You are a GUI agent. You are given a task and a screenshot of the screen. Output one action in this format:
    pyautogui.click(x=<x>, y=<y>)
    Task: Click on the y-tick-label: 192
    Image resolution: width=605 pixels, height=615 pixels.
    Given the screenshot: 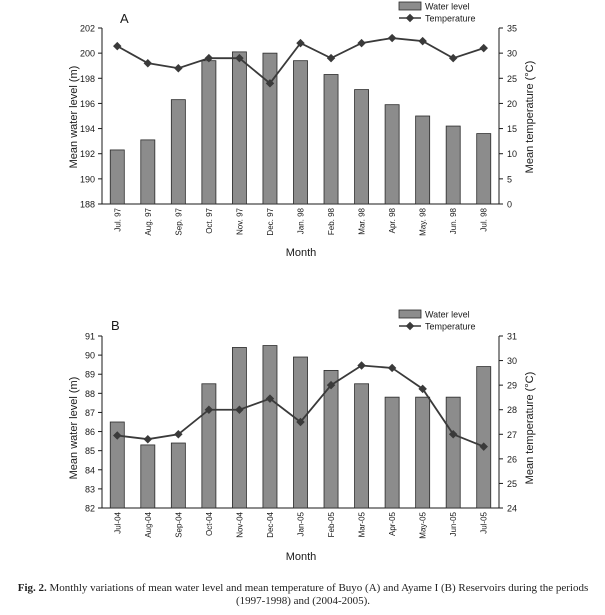 What is the action you would take?
    pyautogui.click(x=87, y=154)
    